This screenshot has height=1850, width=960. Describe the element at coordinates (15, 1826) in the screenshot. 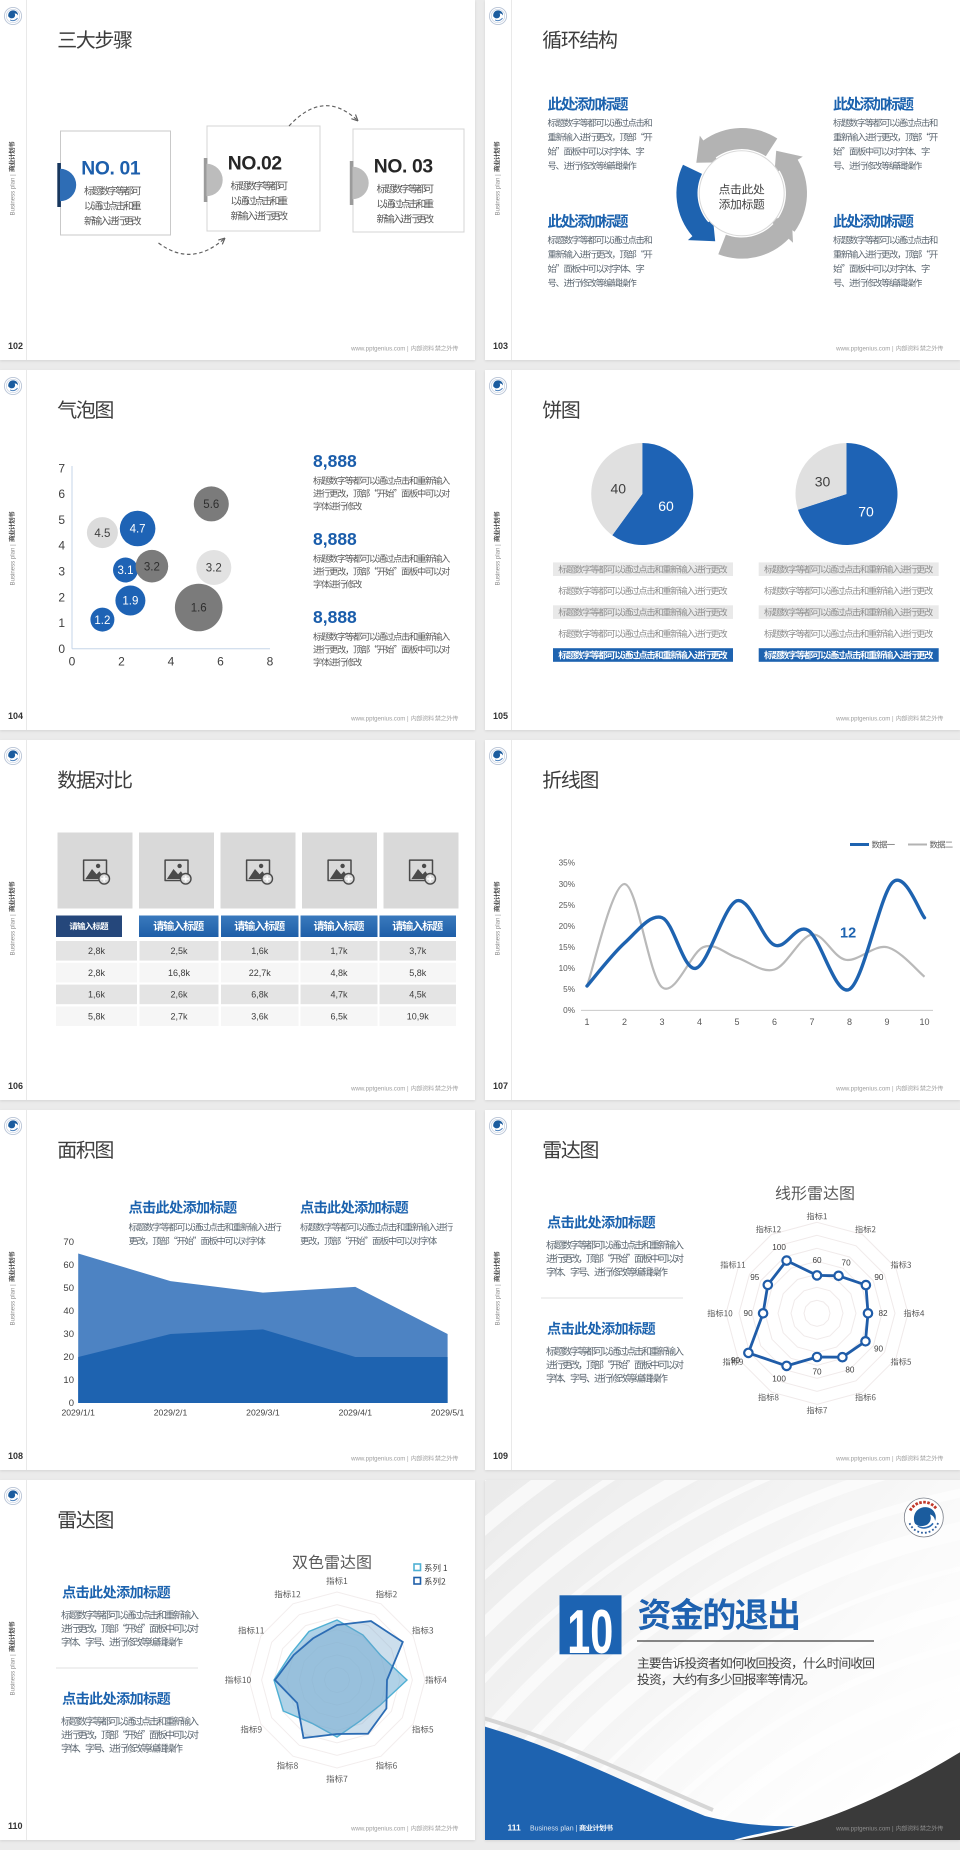

I see `svg-text: 110` at that location.